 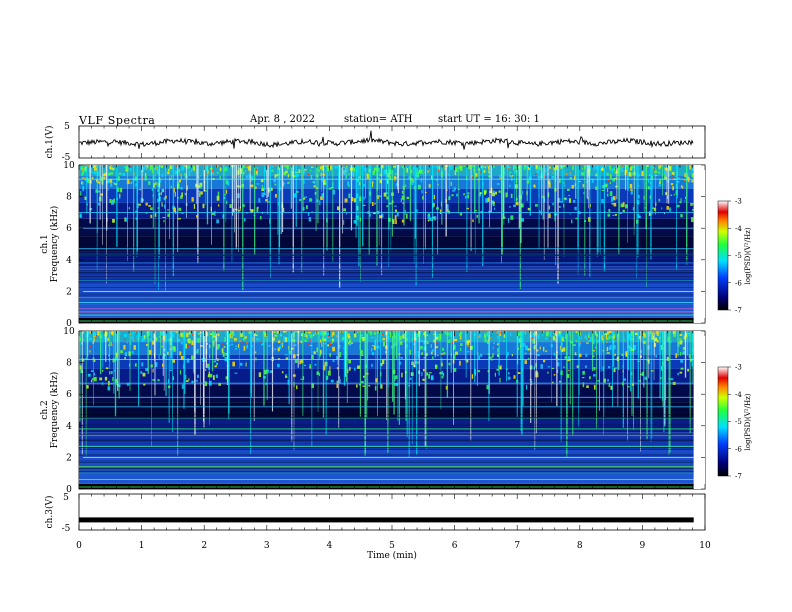 What do you see at coordinates (69, 395) in the screenshot?
I see `frequency-tick-label: 6` at bounding box center [69, 395].